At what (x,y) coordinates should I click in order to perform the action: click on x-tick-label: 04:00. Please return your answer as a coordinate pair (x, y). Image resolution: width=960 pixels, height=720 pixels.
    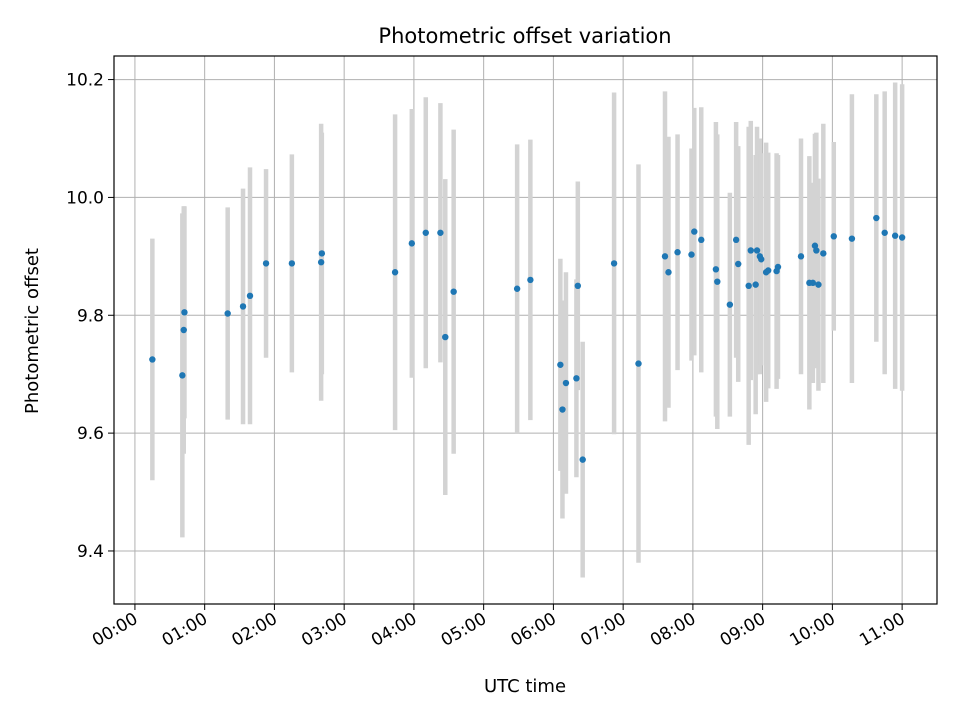
    Looking at the image, I should click on (394, 630).